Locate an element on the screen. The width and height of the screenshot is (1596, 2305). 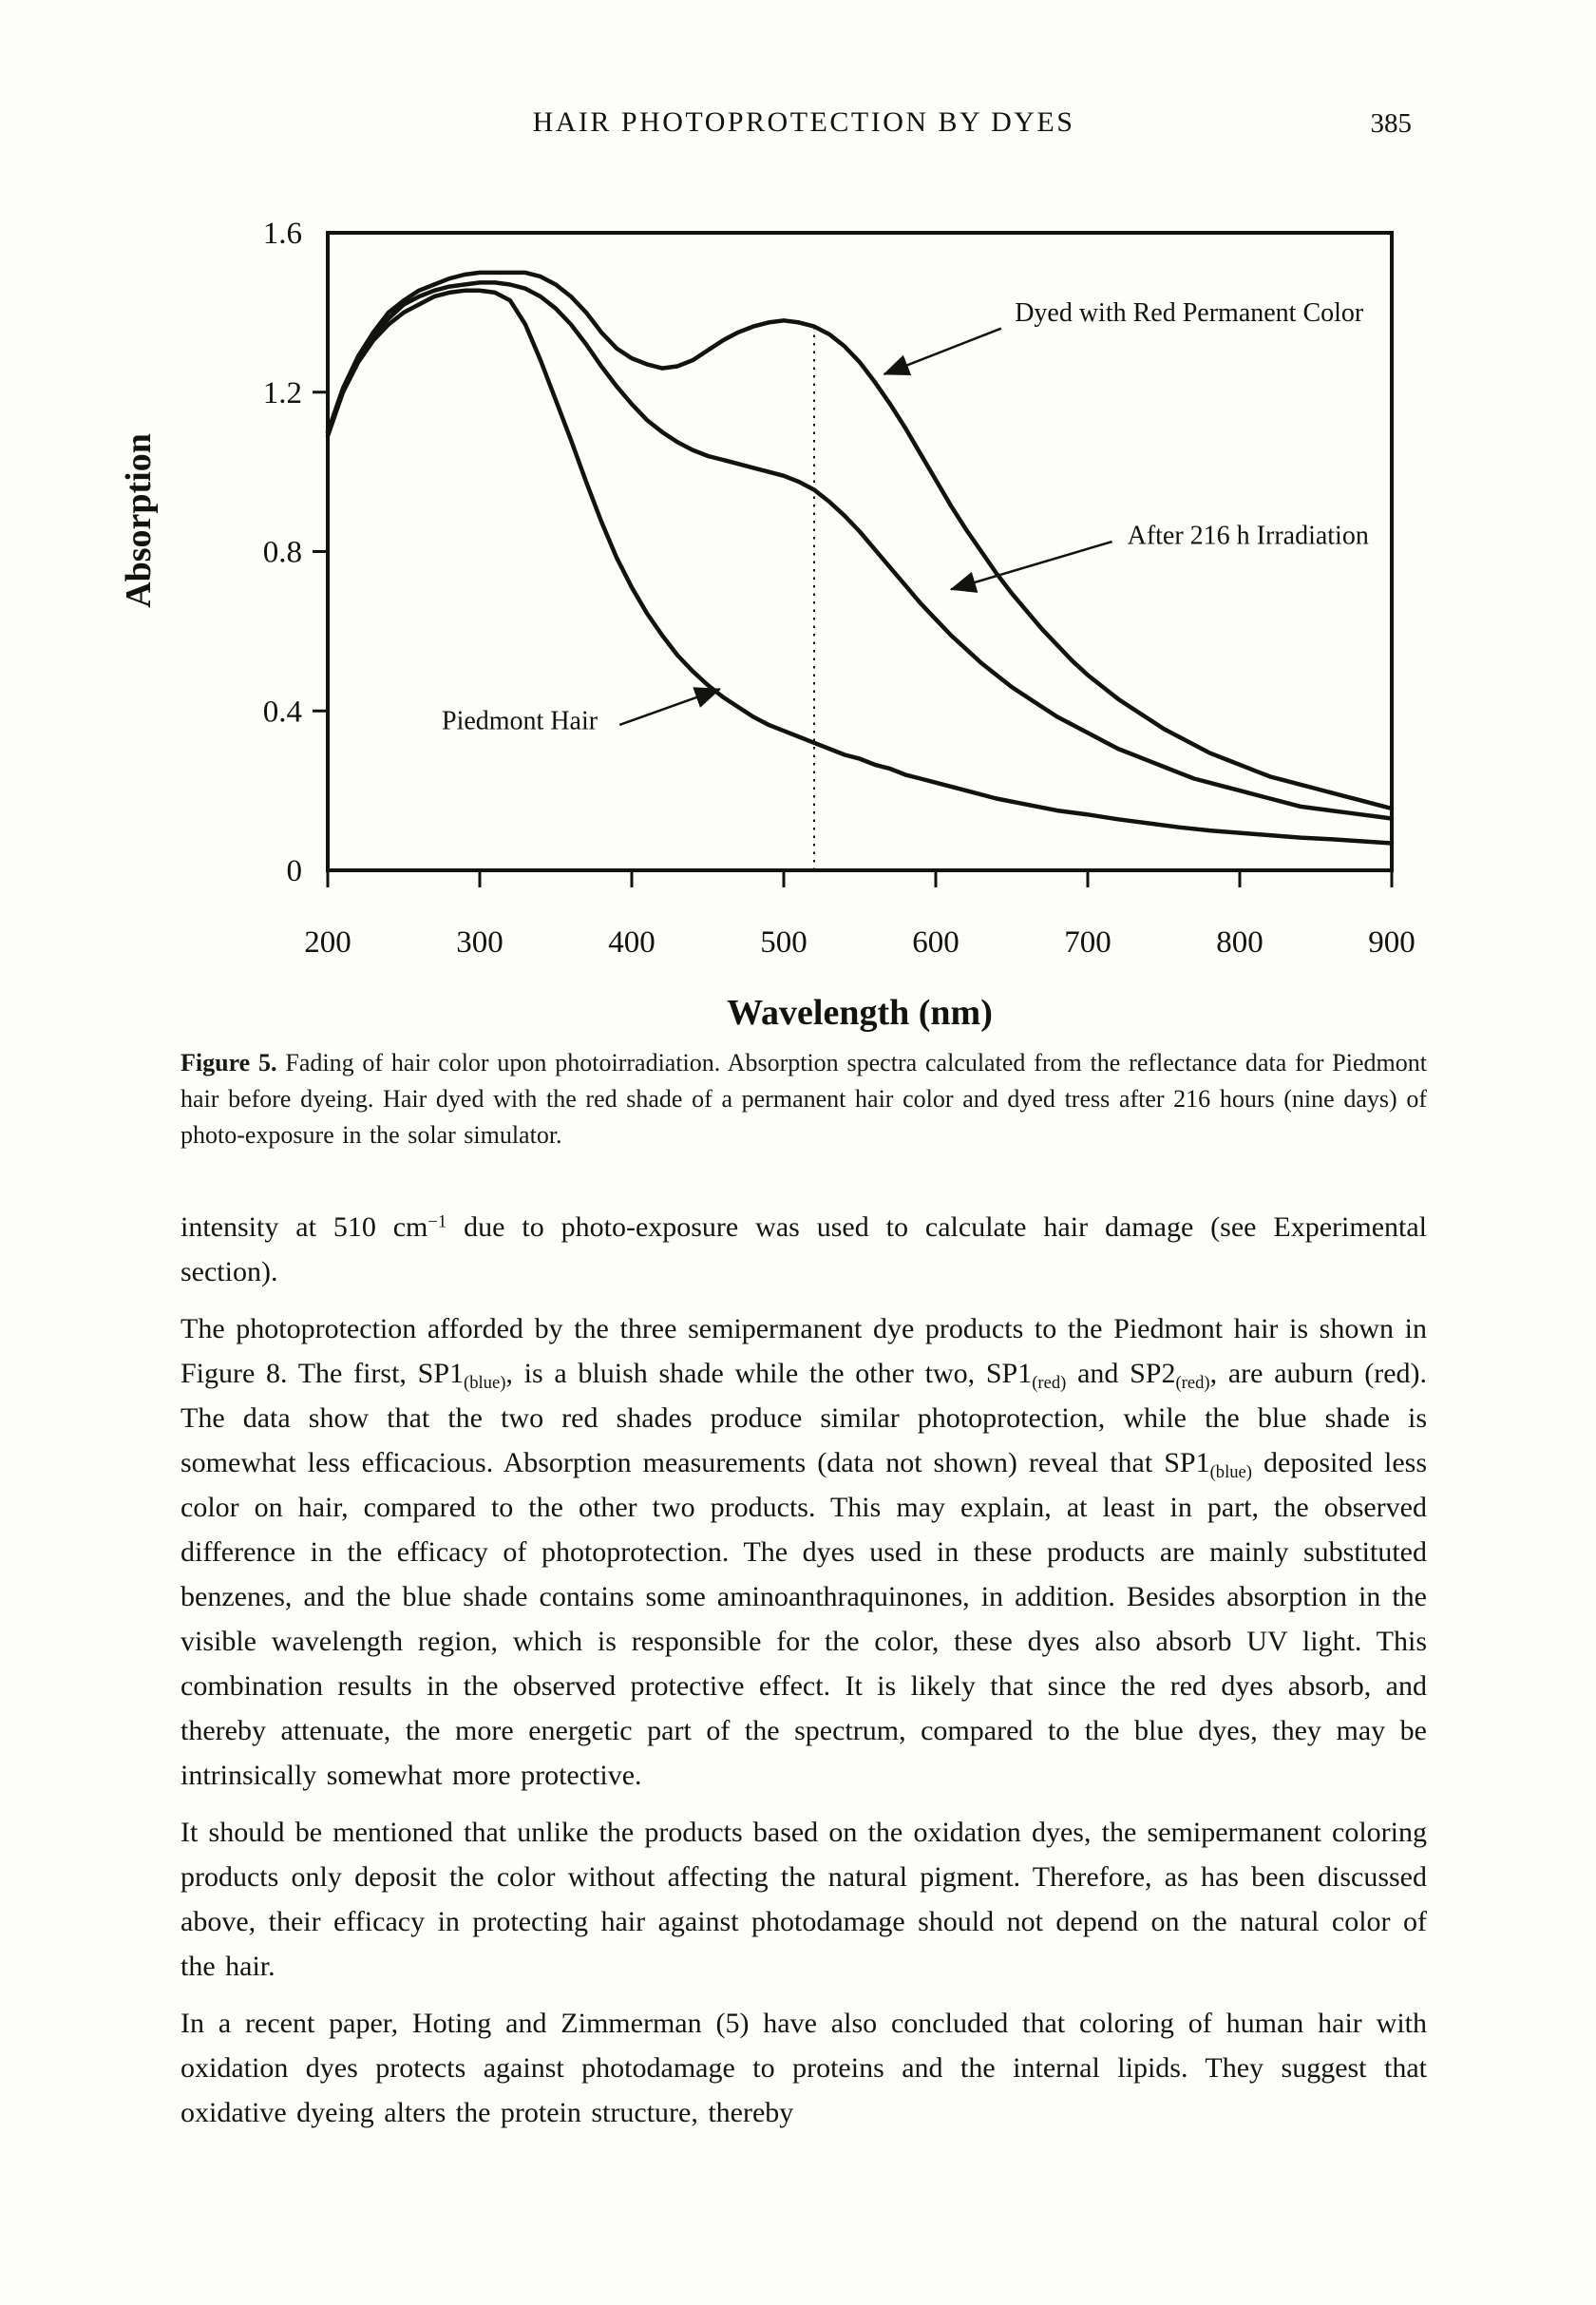
annotation-label-3: Piedmont Hair is located at coordinates (520, 721).